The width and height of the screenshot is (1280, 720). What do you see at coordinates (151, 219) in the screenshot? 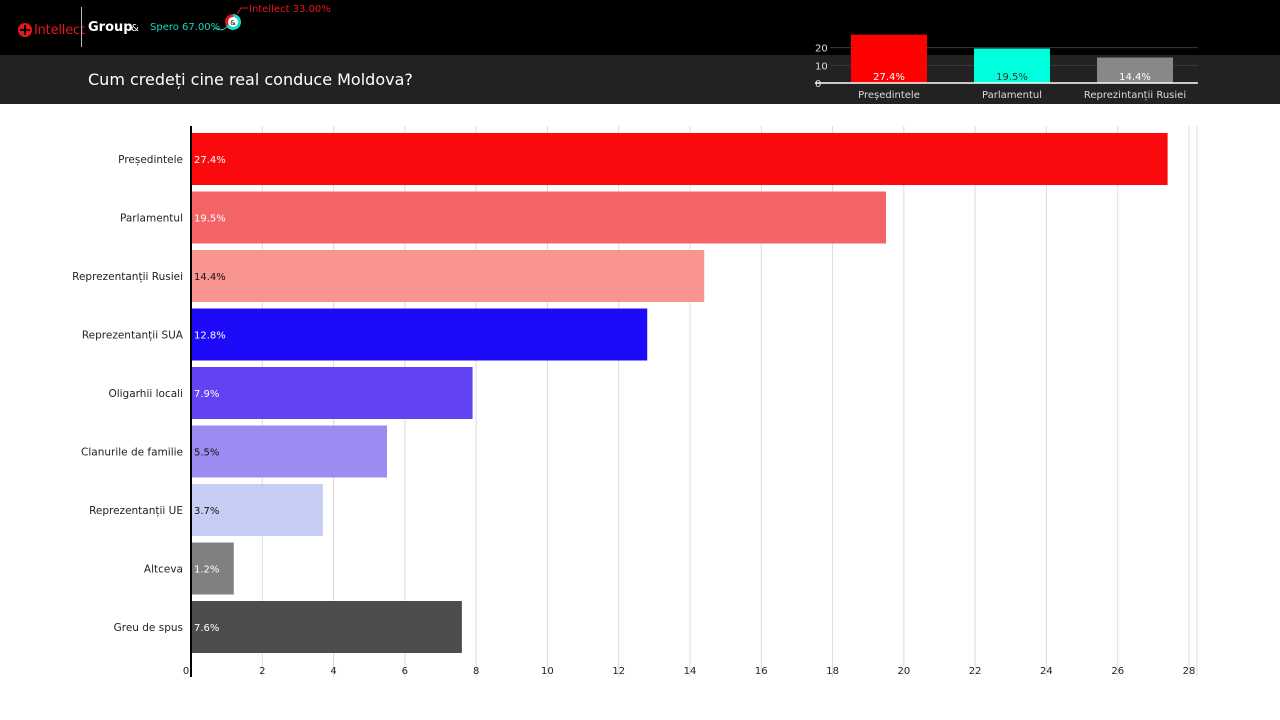
I see `category-label: Parlamentul` at bounding box center [151, 219].